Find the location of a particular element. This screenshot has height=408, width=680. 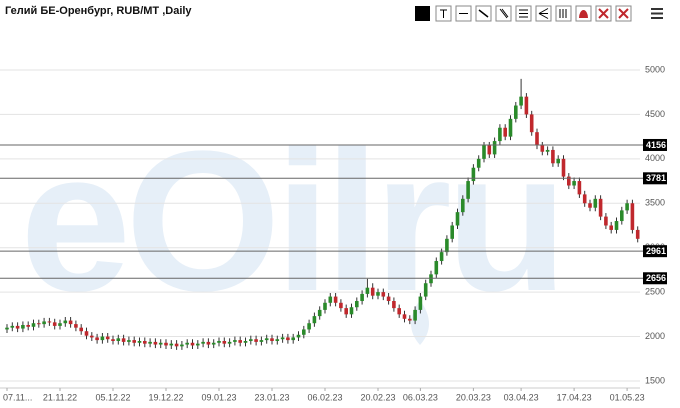

tool-fan-icon is located at coordinates (543, 13).